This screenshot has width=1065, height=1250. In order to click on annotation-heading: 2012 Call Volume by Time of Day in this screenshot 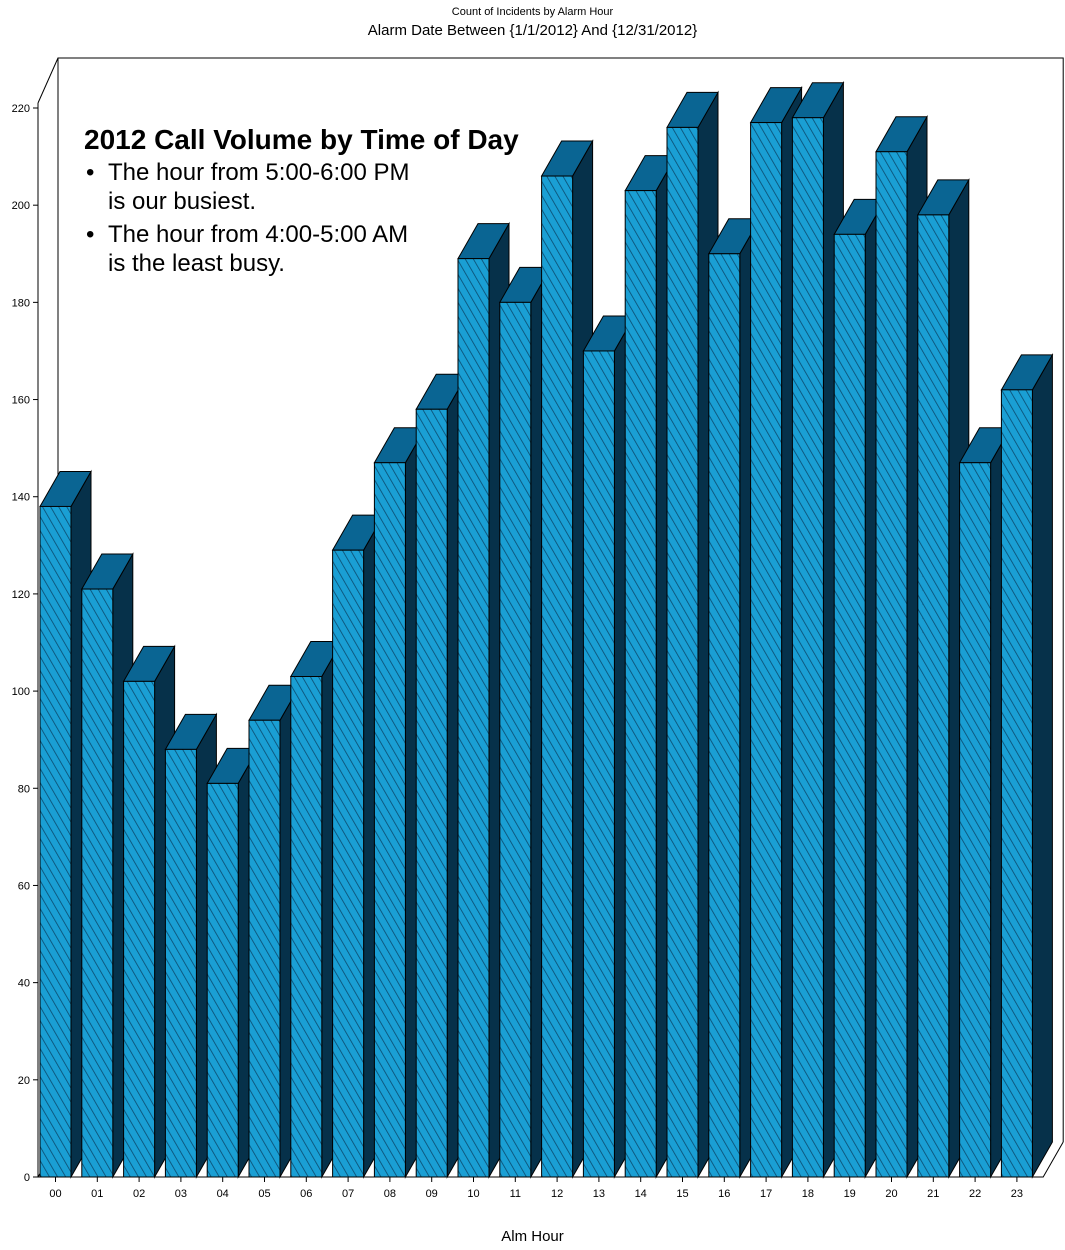, I will do `click(301, 139)`.